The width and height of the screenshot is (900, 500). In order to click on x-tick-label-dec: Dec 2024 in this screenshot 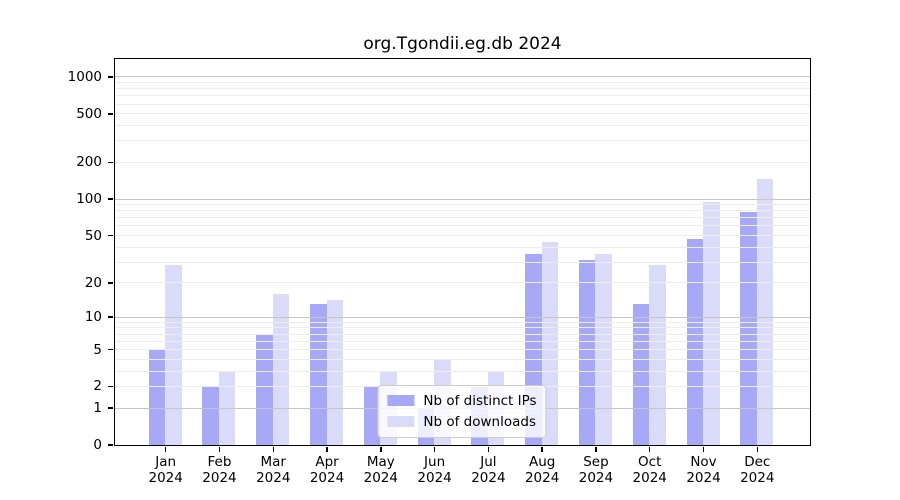, I will do `click(757, 470)`.